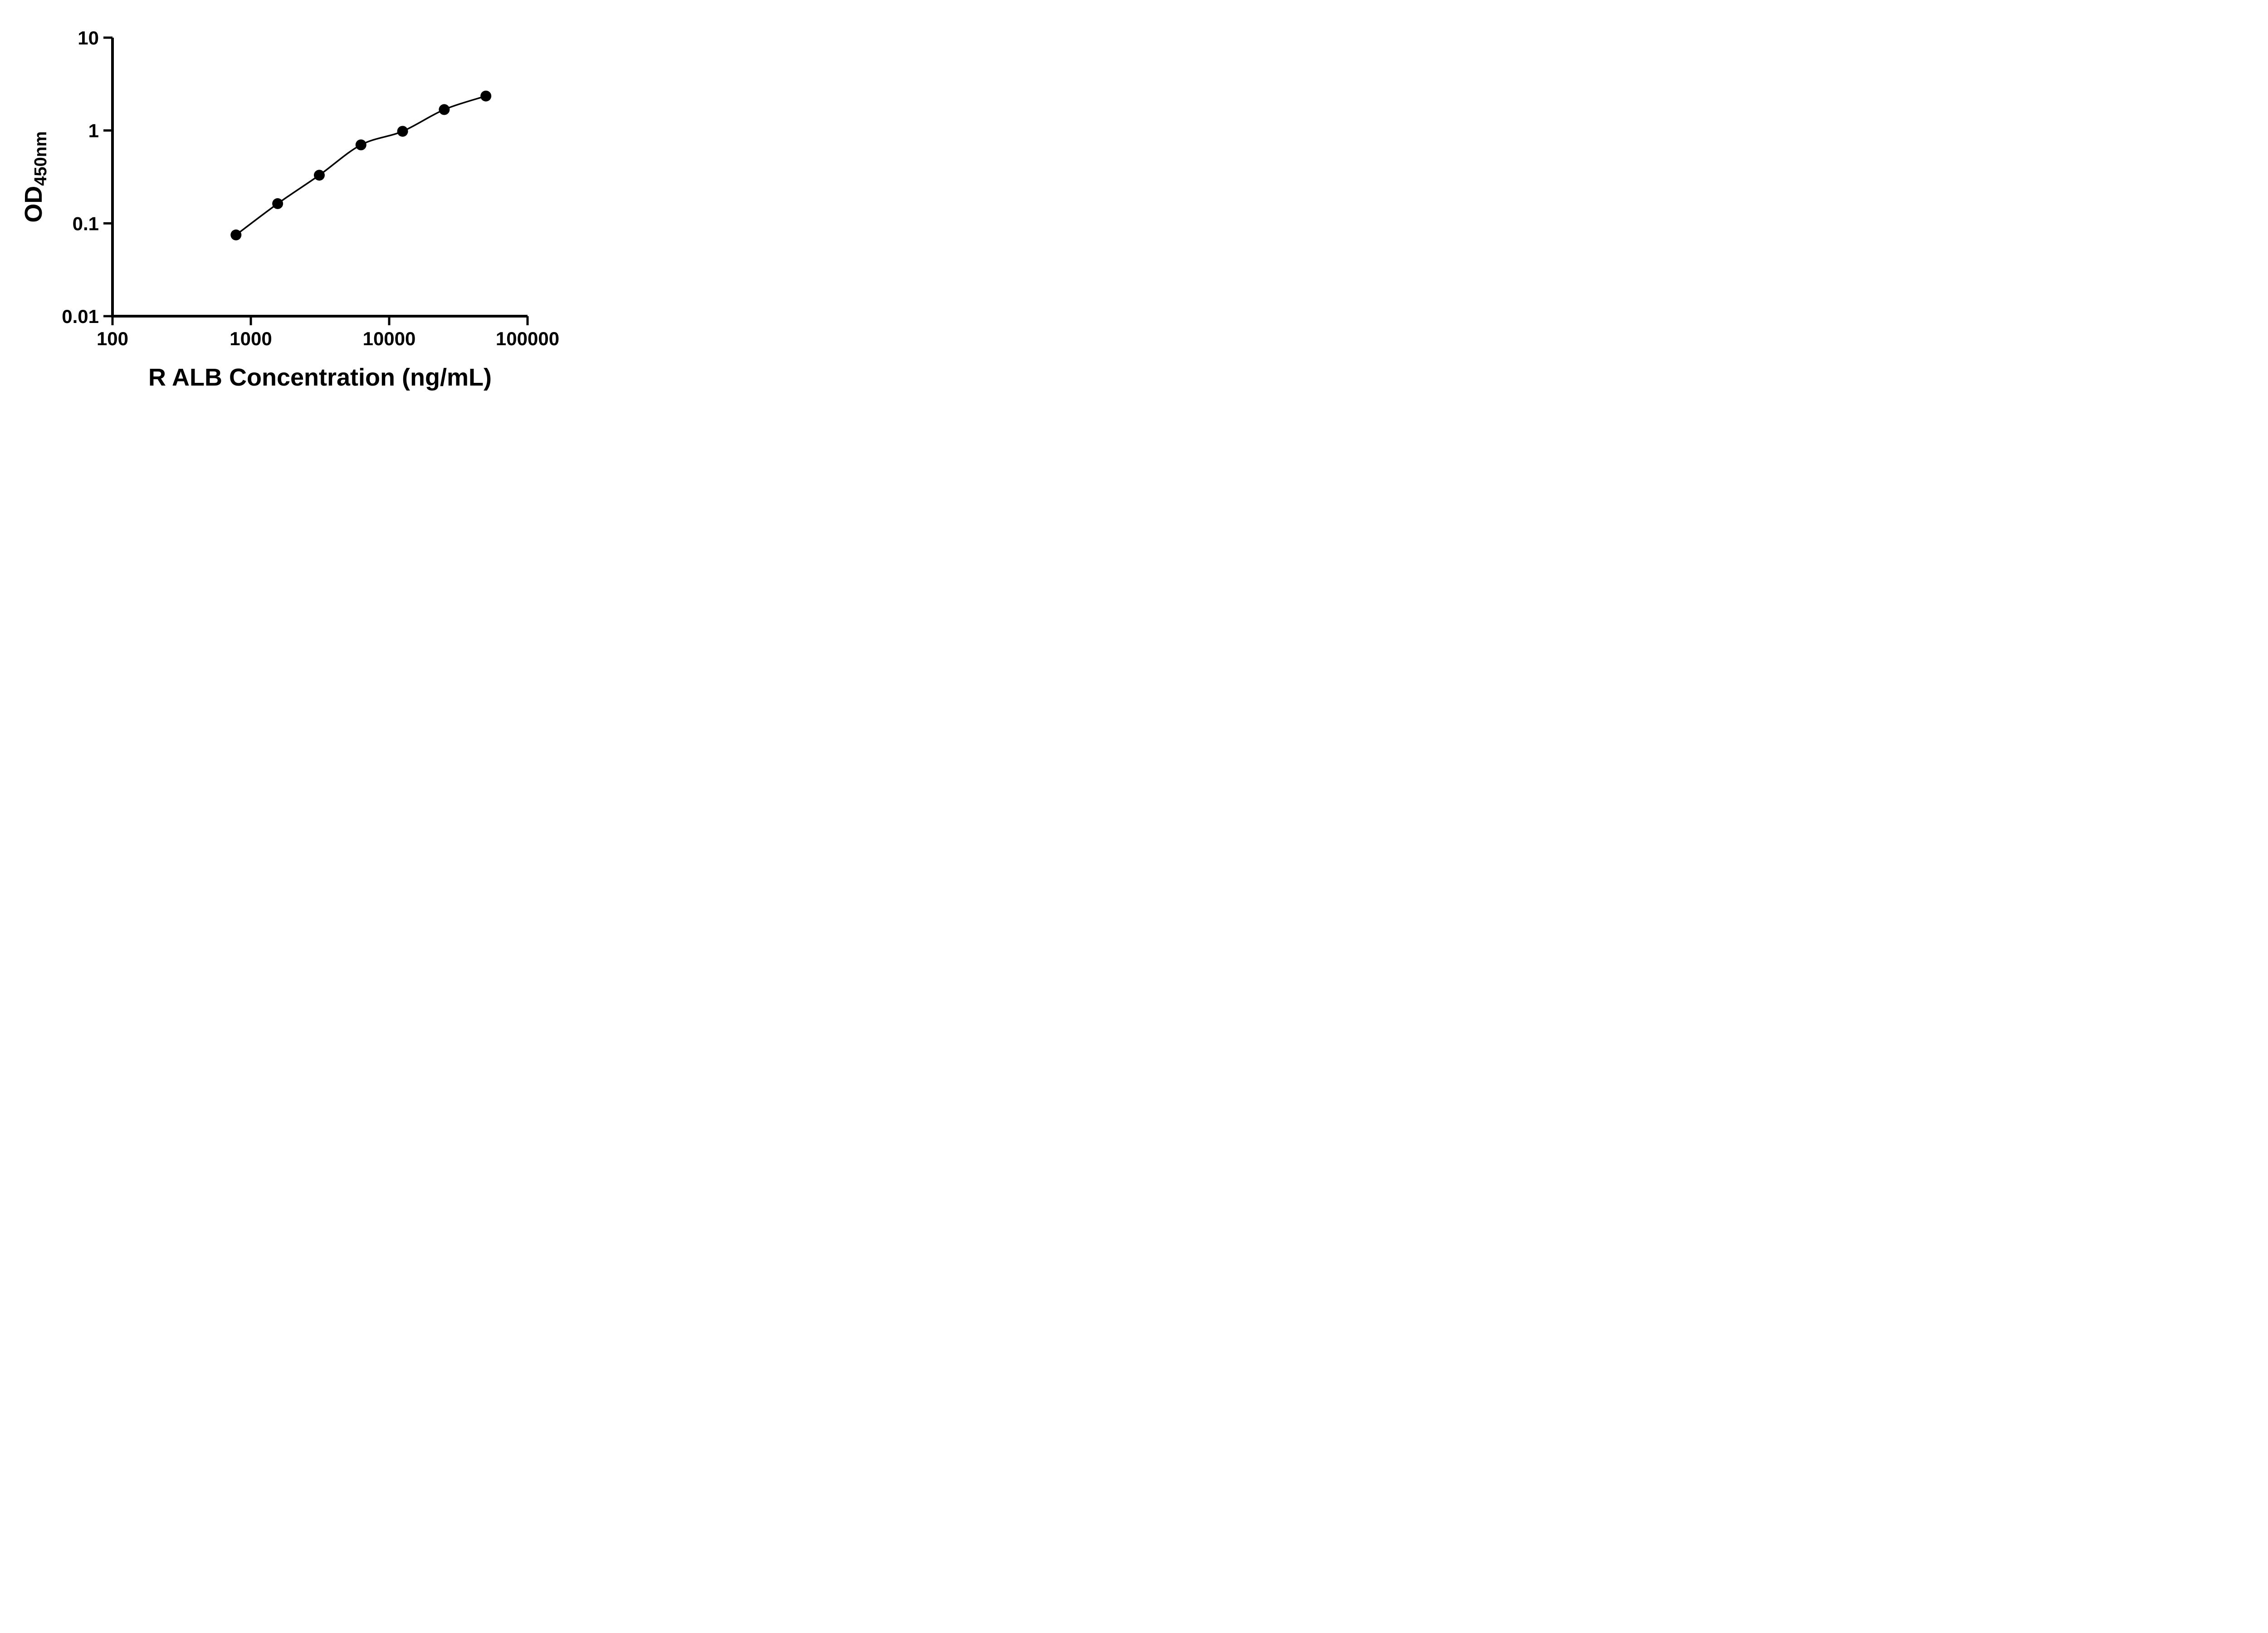 The height and width of the screenshot is (1633, 2268). What do you see at coordinates (94, 131) in the screenshot?
I see `y-tick-label: 1` at bounding box center [94, 131].